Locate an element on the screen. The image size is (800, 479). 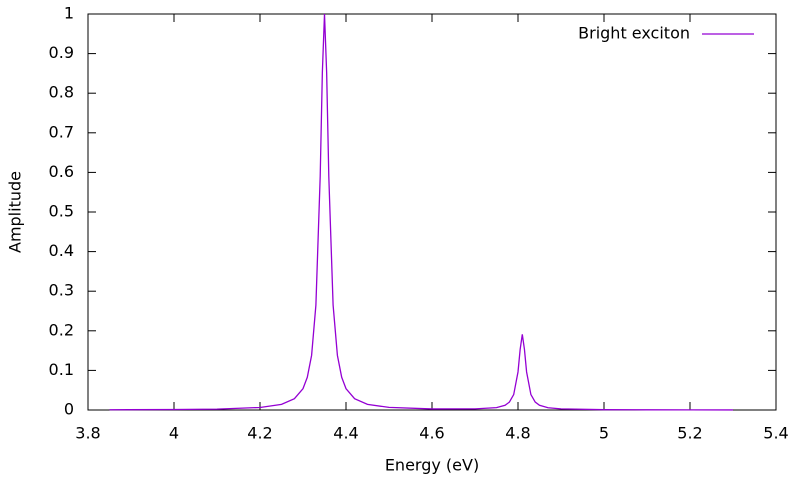
x-axis-label: Energy (eV) is located at coordinates (432, 465).